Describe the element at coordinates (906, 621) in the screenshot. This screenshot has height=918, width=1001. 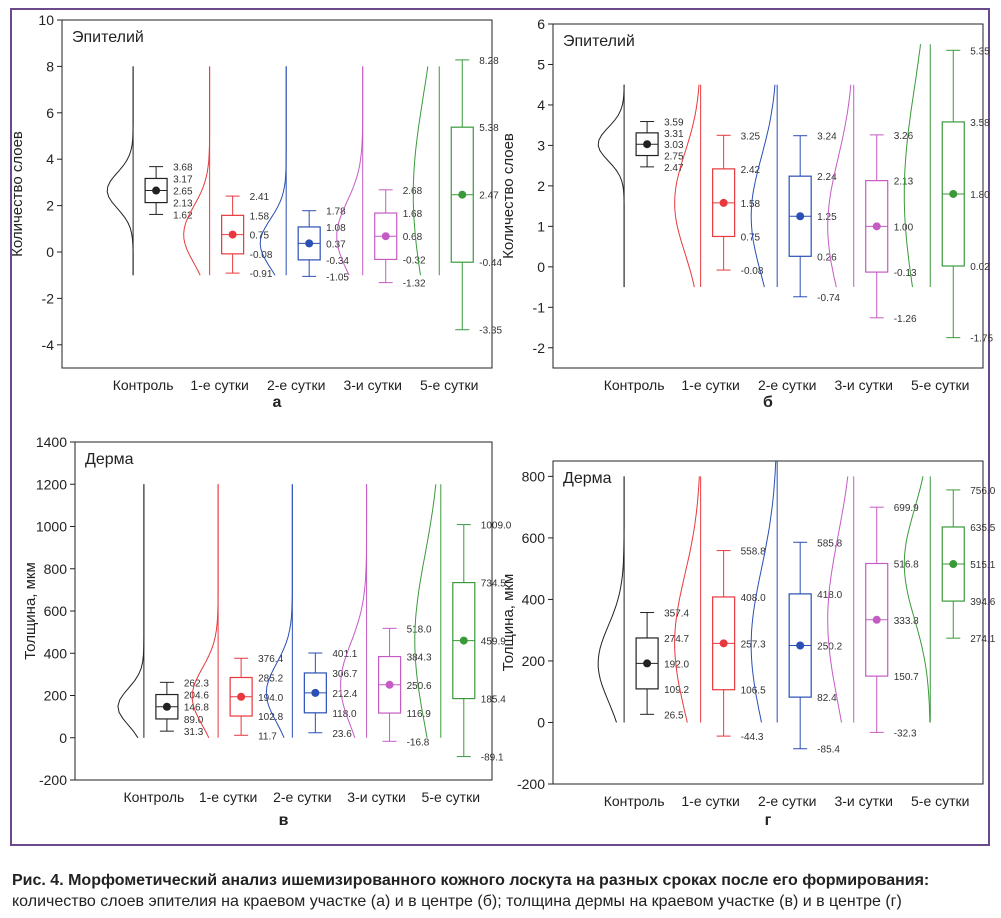
I see `data-label: 333.8` at that location.